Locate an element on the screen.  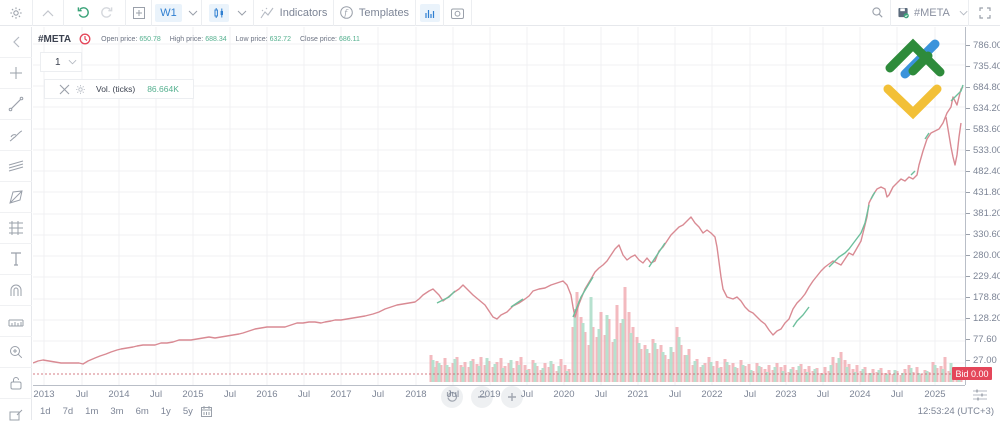
screenshot-button is located at coordinates (458, 13).